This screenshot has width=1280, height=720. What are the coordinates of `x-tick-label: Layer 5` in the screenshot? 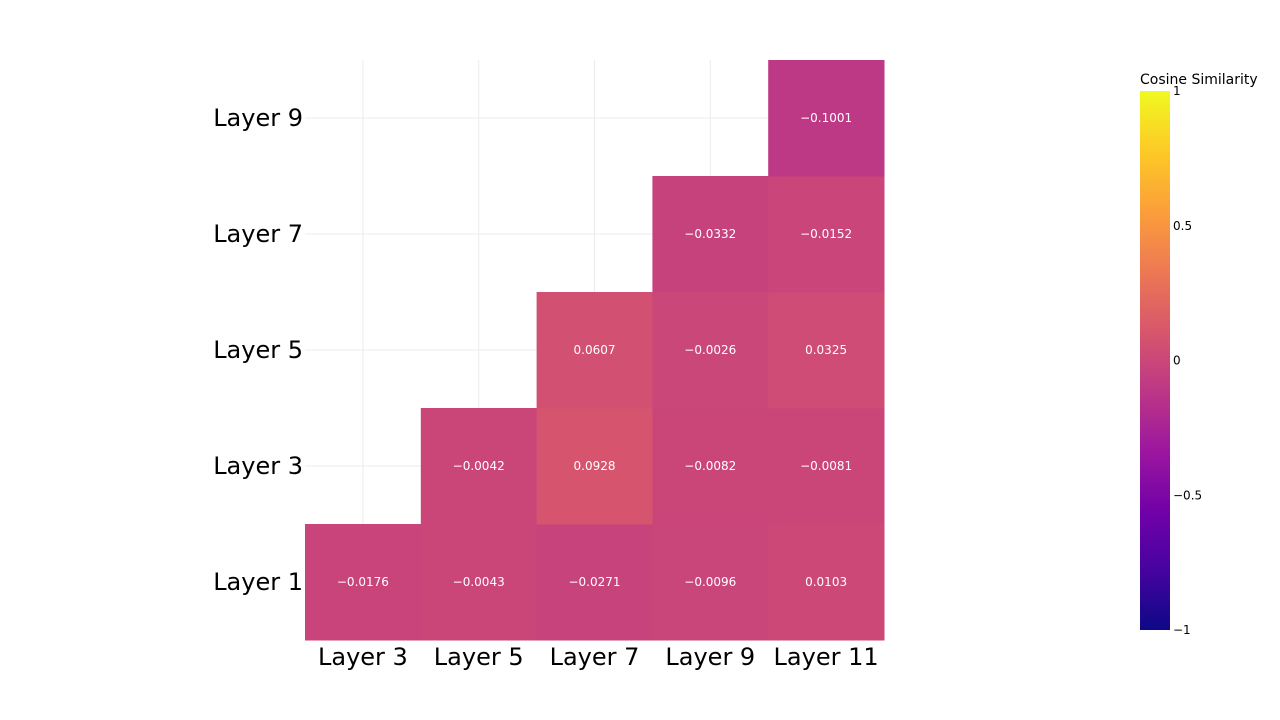 It's located at (479, 657).